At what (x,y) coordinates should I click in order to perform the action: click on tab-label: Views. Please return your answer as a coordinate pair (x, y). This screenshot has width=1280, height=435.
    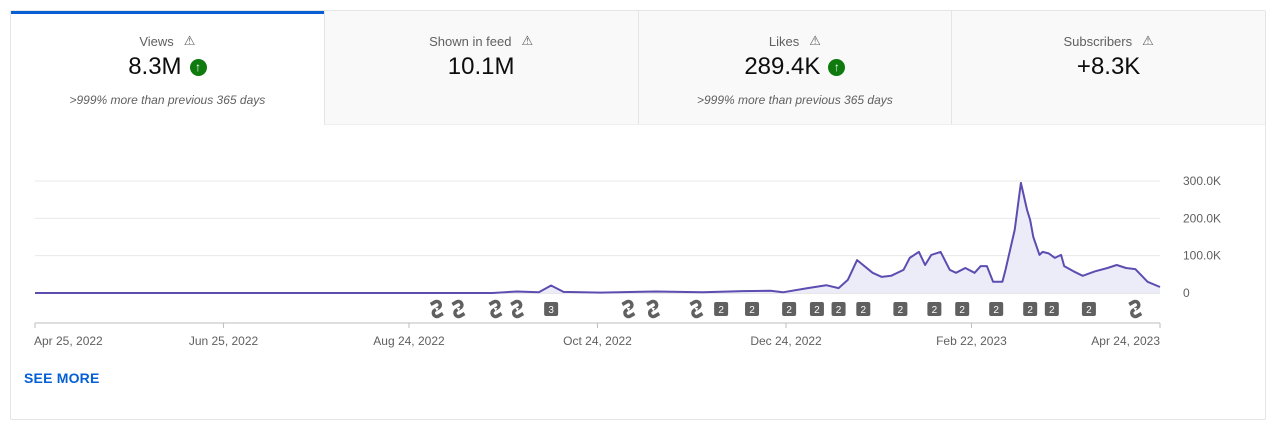
    Looking at the image, I should click on (156, 41).